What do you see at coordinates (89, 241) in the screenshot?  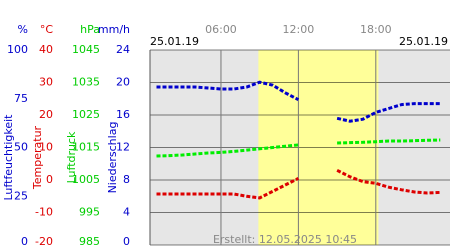 I see `y-tick-label: 985` at bounding box center [89, 241].